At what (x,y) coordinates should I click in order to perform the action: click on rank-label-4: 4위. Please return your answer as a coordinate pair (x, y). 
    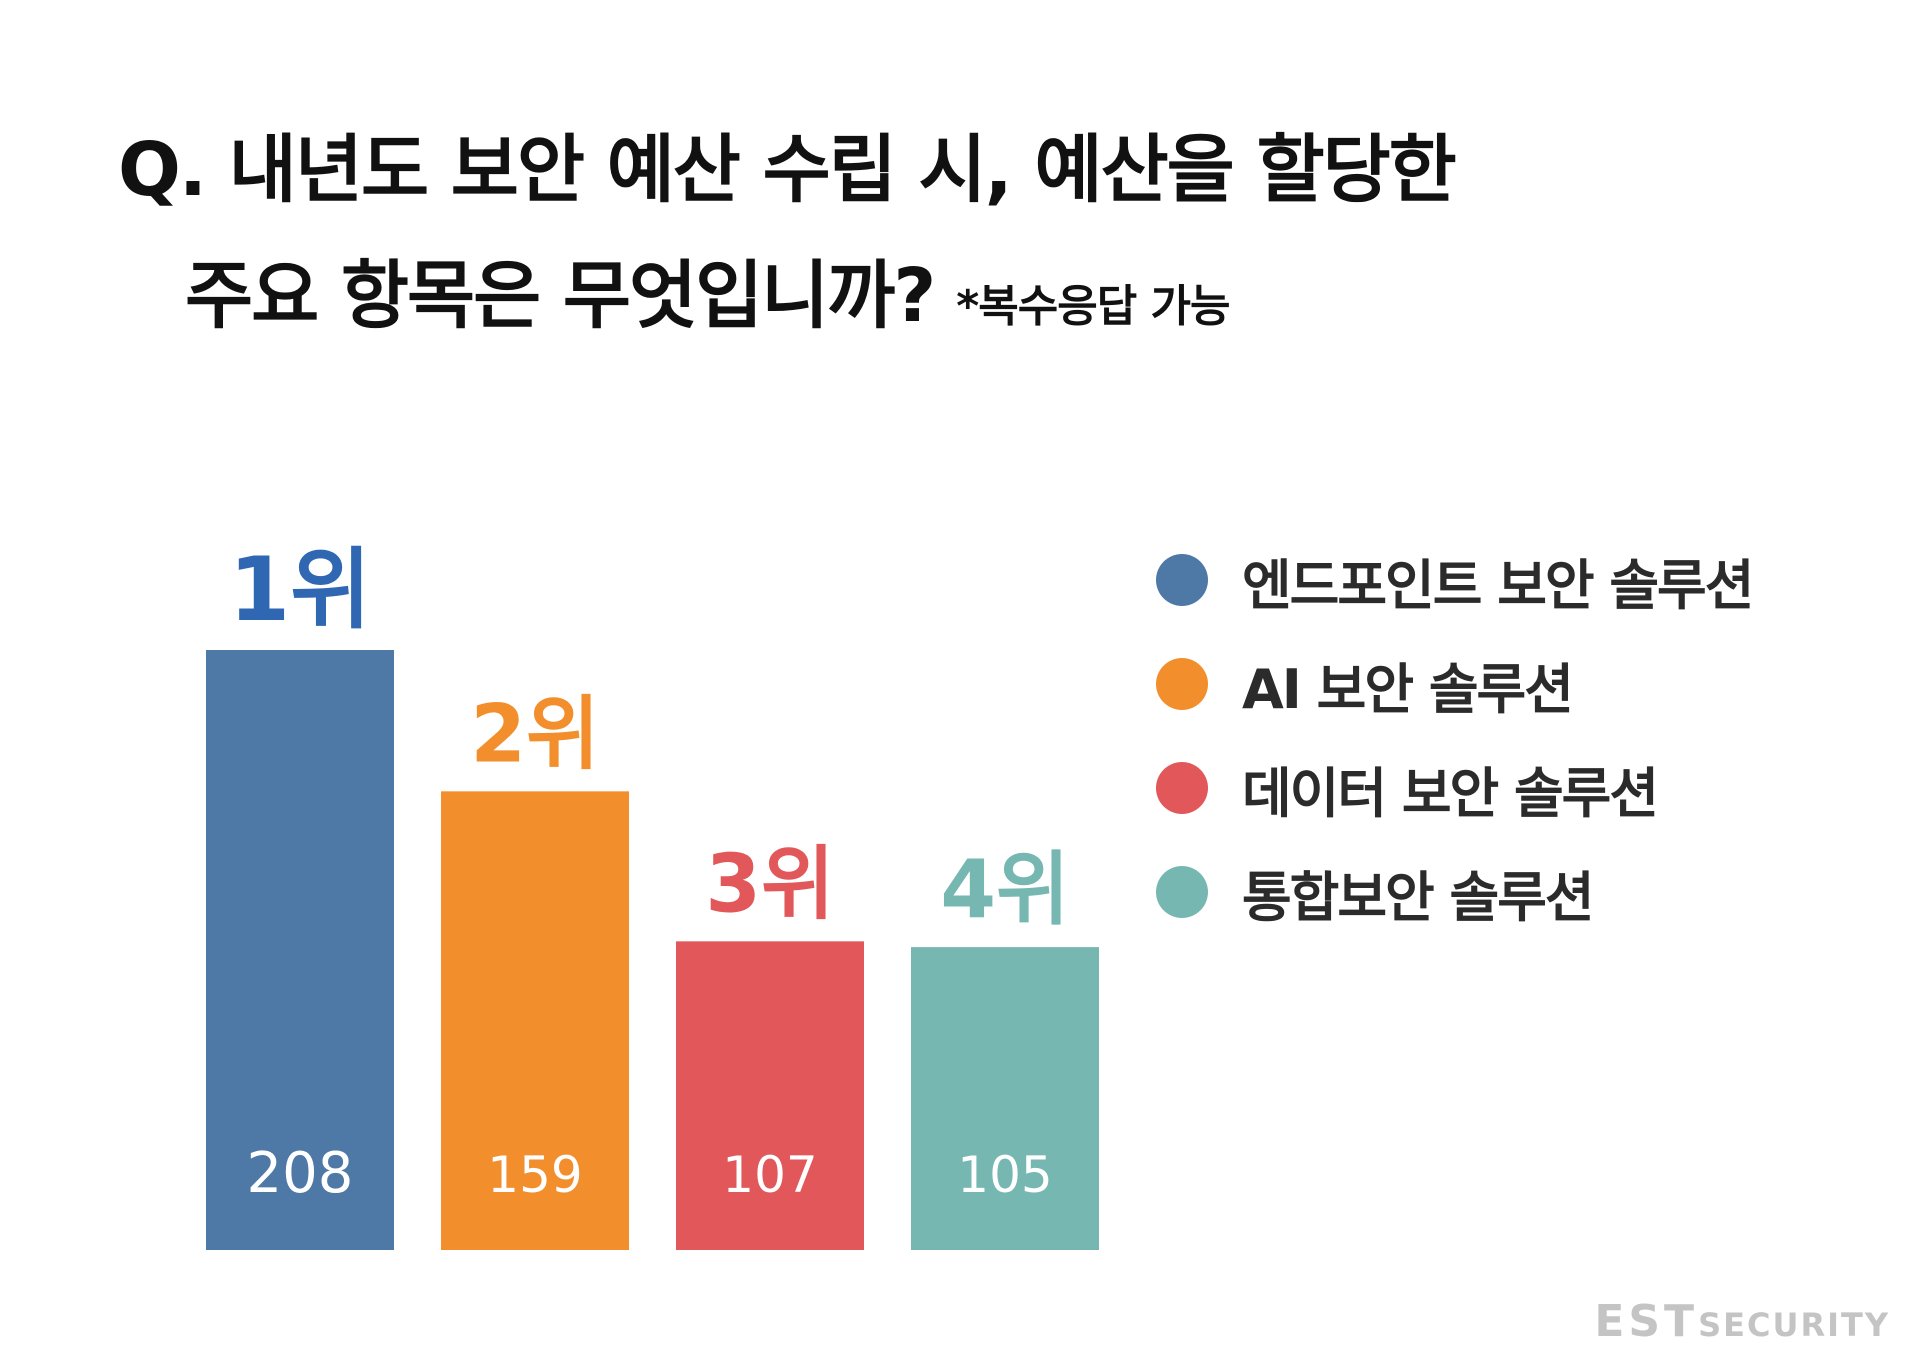
    Looking at the image, I should click on (1004, 889).